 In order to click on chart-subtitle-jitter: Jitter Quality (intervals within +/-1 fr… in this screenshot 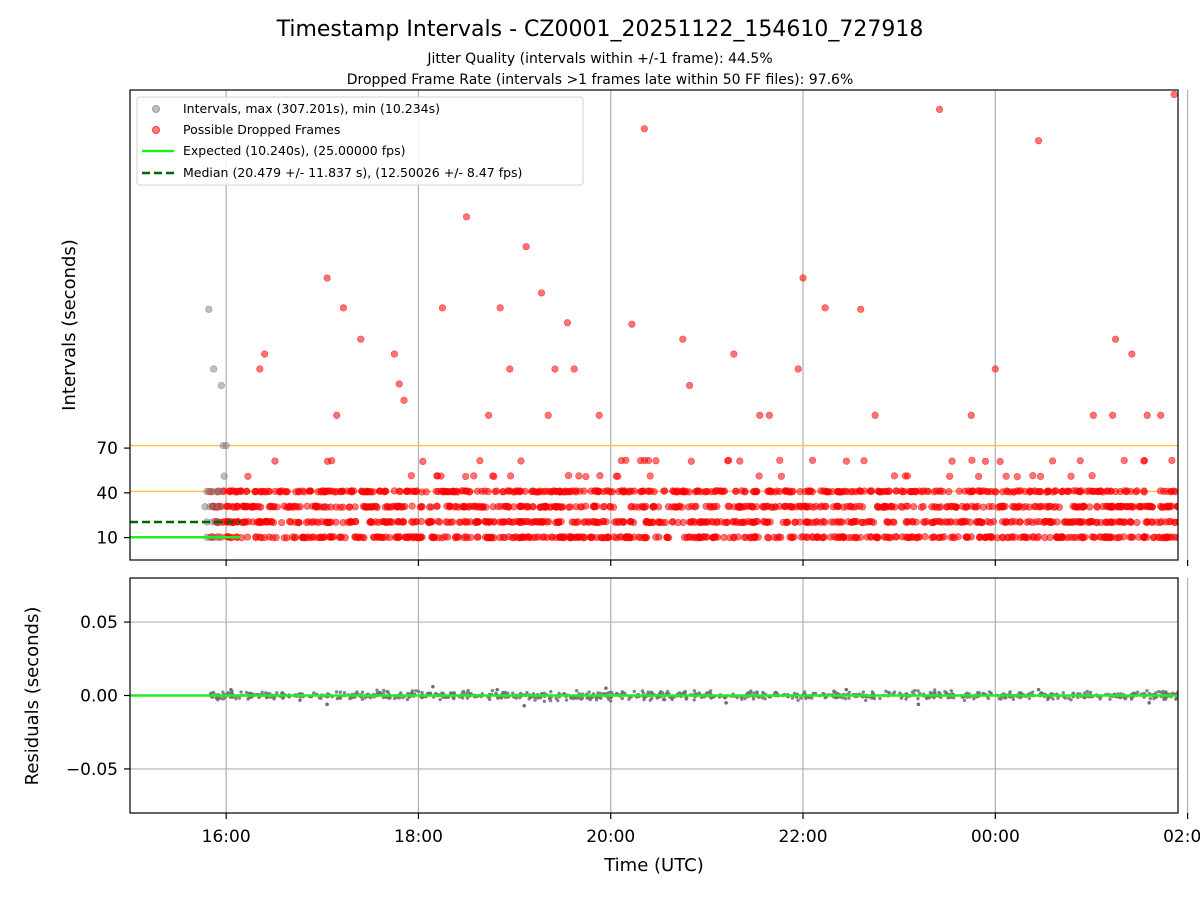, I will do `click(599, 59)`.